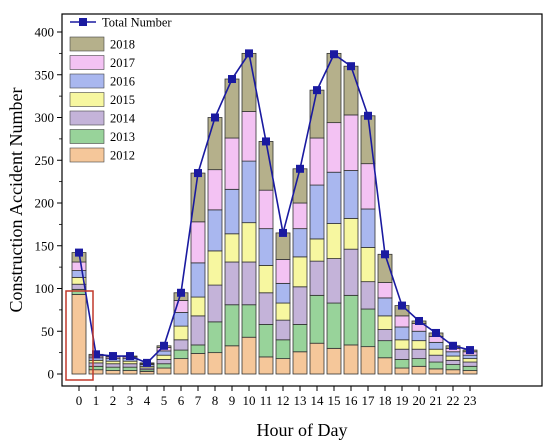  What do you see at coordinates (113, 400) in the screenshot?
I see `x-tick-label-2: 2` at bounding box center [113, 400].